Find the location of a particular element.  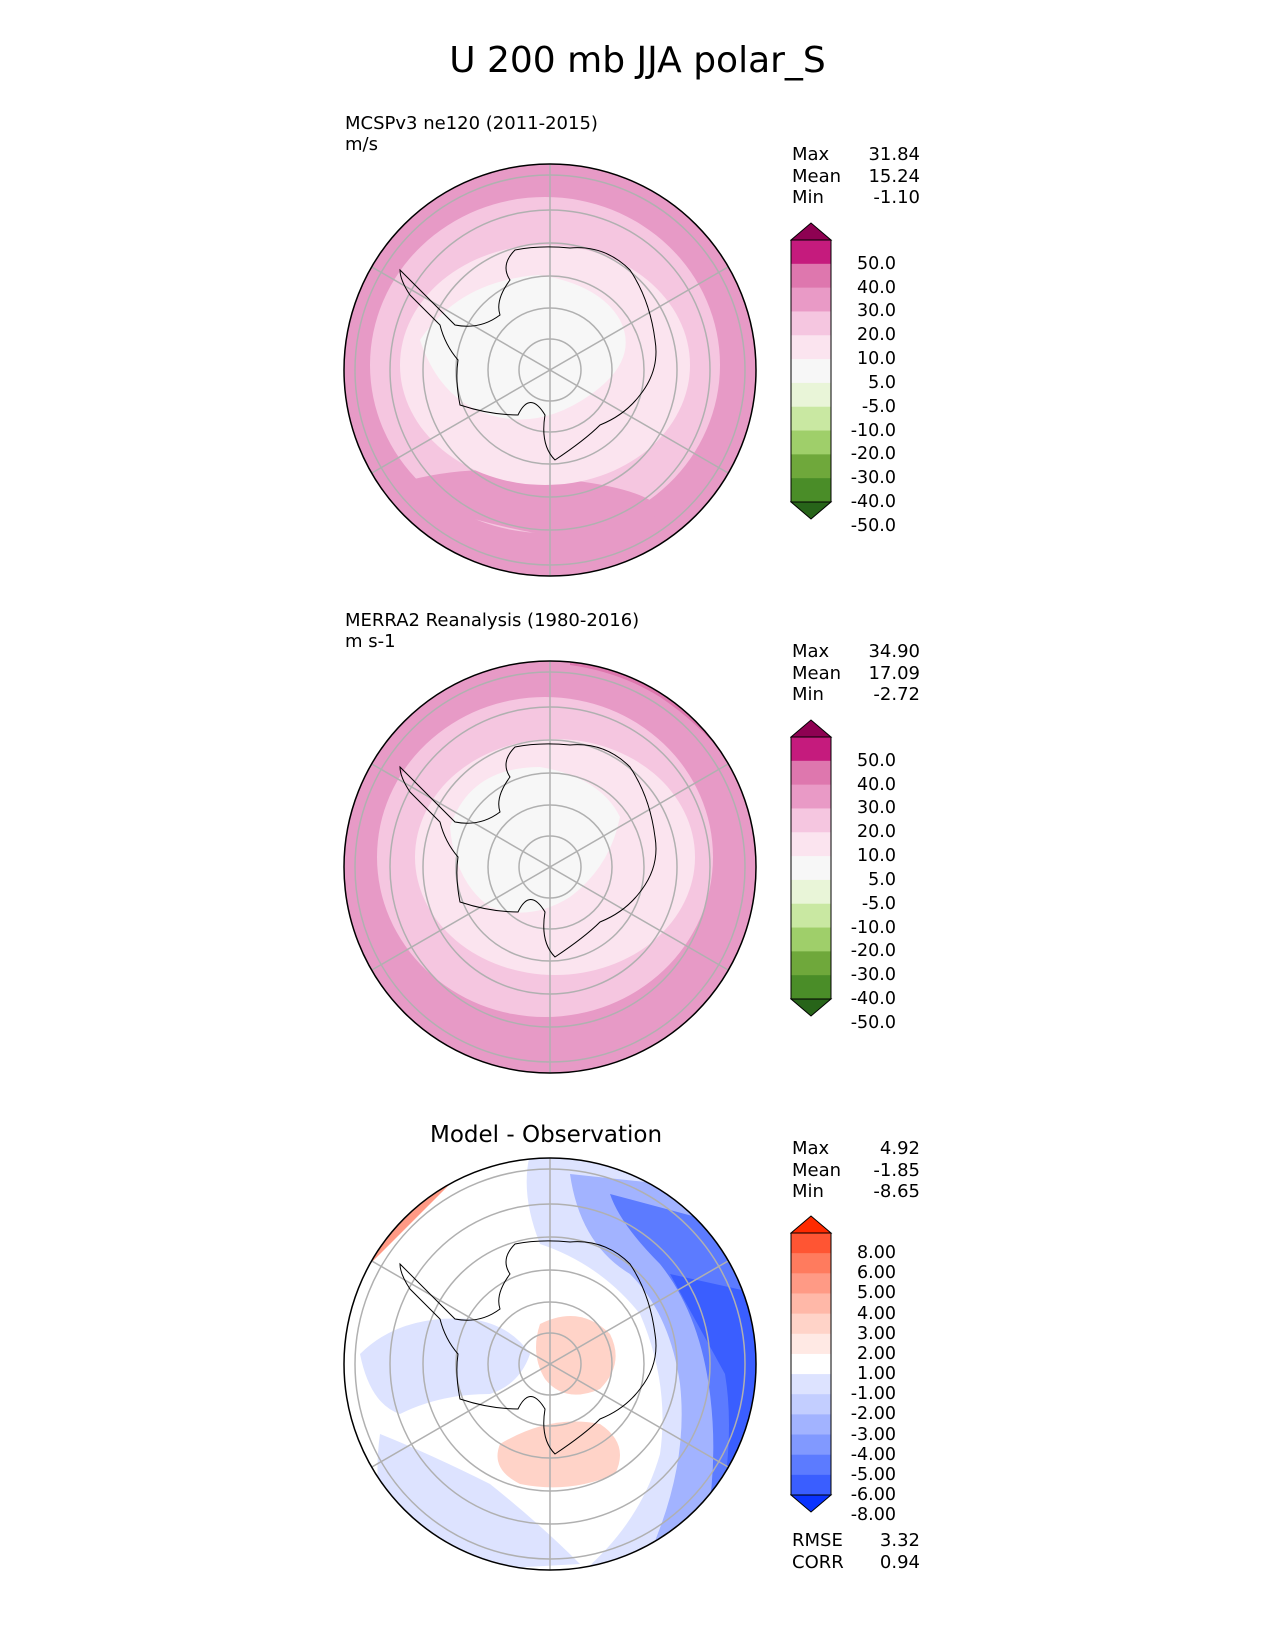

colorbar-tick-label: 3.00 is located at coordinates (876, 1333).